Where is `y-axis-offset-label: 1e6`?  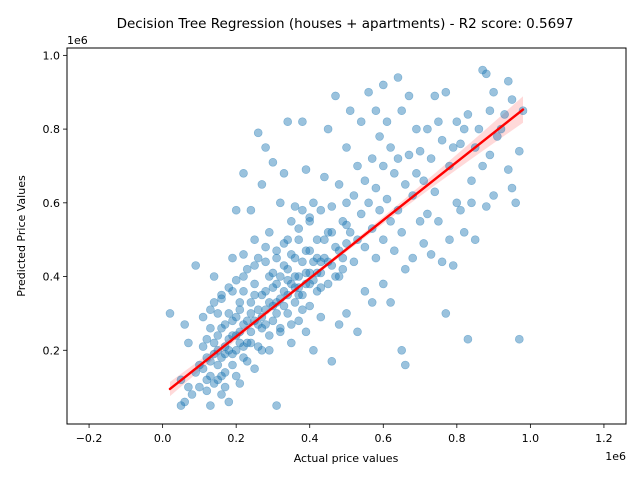 y-axis-offset-label: 1e6 is located at coordinates (77, 40).